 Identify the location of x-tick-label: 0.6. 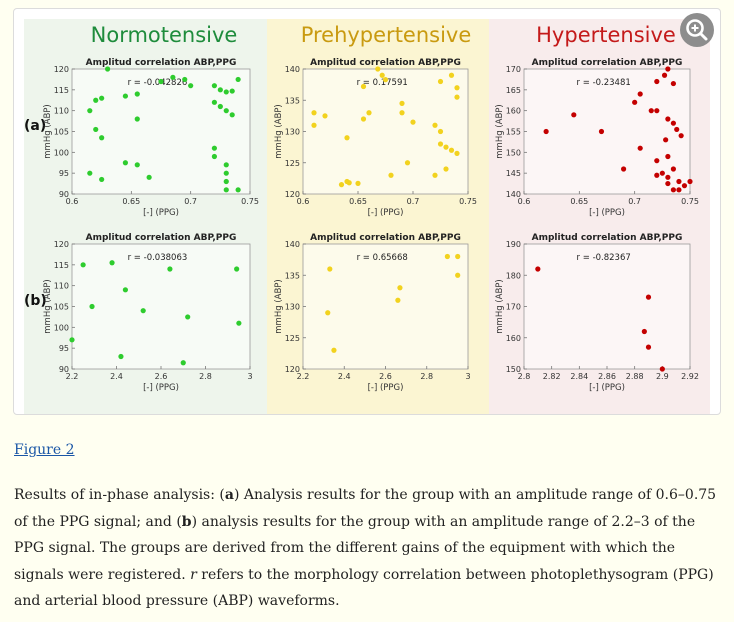
(303, 201).